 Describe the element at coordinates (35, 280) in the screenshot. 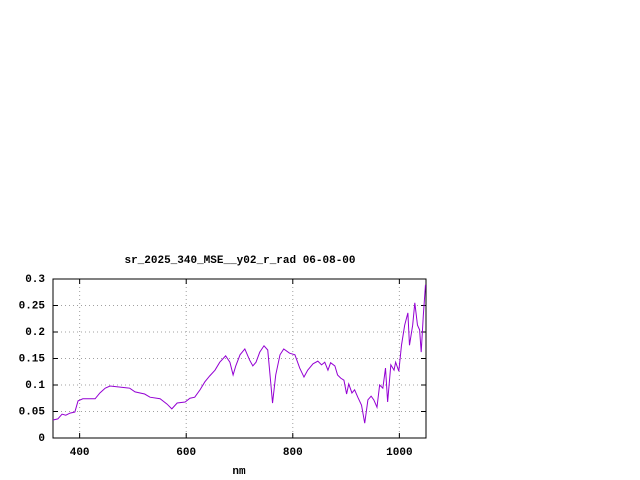

I see `y-tick-label: 0.3` at that location.